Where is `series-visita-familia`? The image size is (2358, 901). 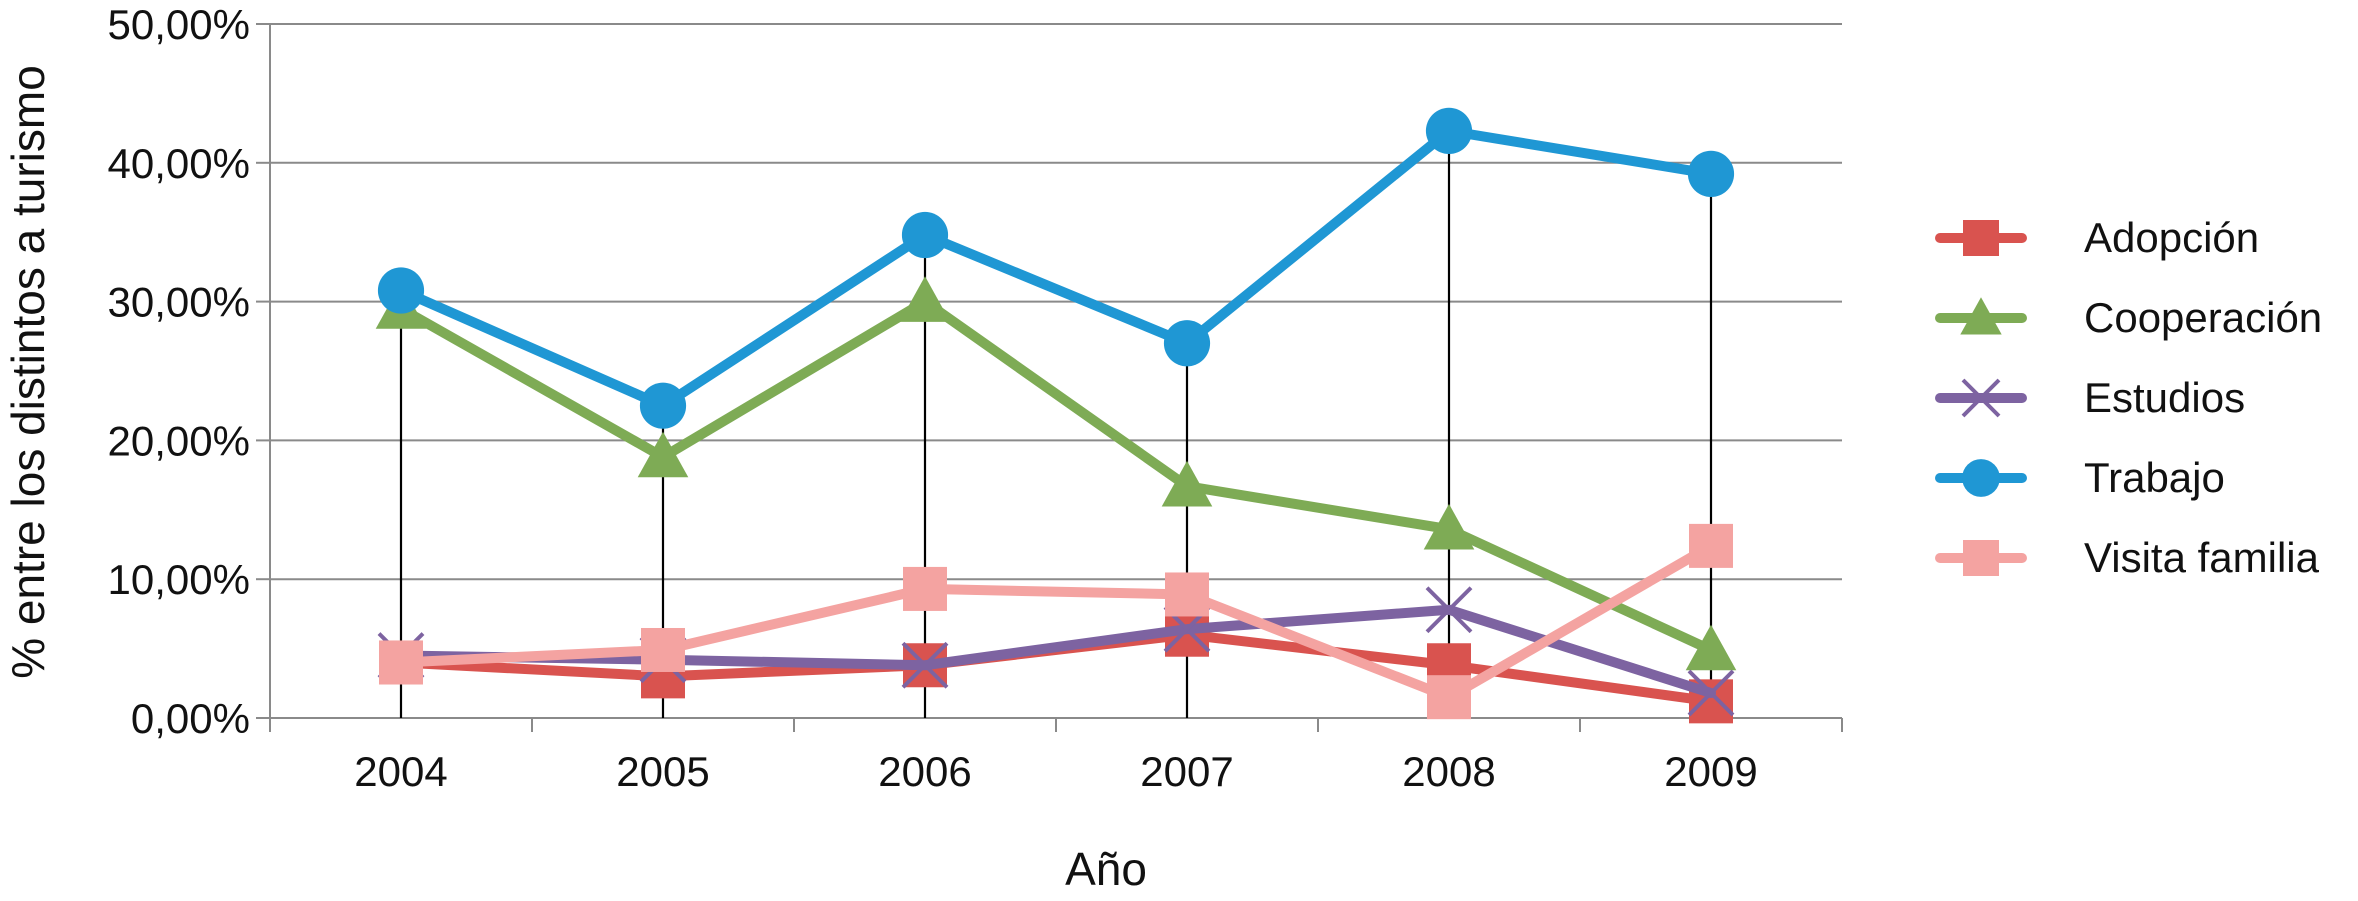 series-visita-familia is located at coordinates (1056, 621).